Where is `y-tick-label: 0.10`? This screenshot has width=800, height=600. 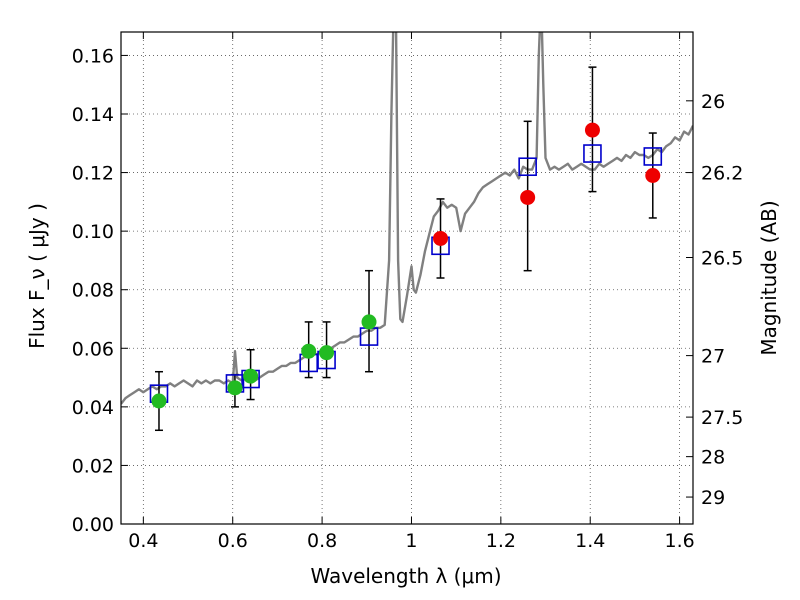 y-tick-label: 0.10 is located at coordinates (93, 232).